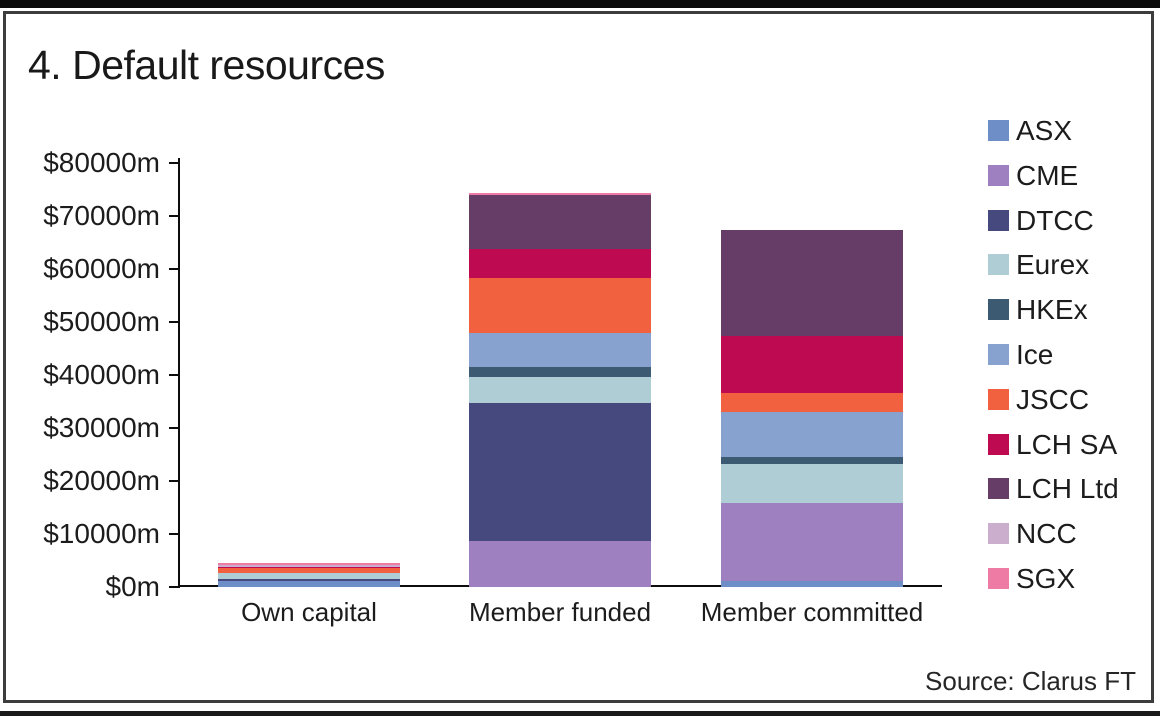 The height and width of the screenshot is (716, 1160). Describe the element at coordinates (1053, 399) in the screenshot. I see `legend-label-jscc: JSCC` at that location.